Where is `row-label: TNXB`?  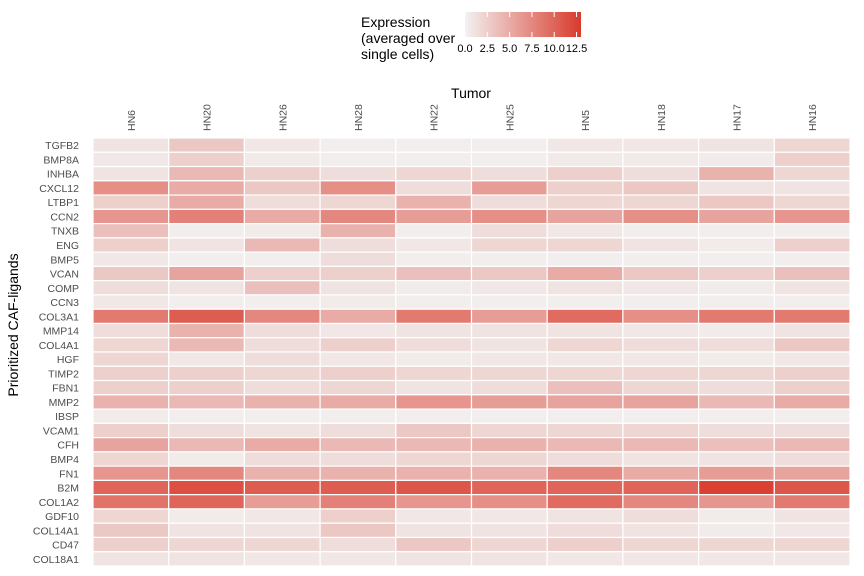
row-label: TNXB is located at coordinates (65, 232).